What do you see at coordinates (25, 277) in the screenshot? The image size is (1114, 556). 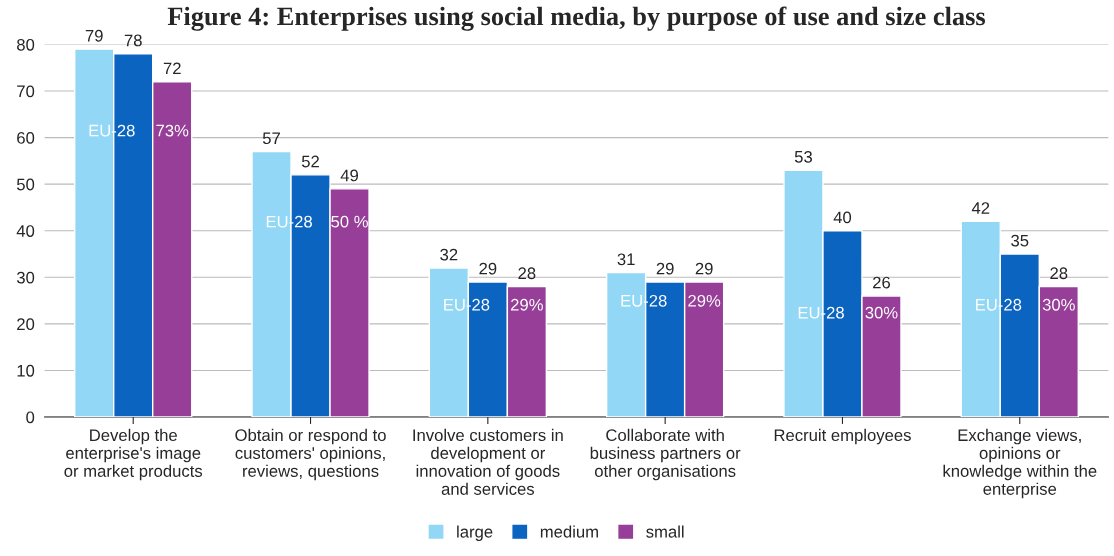 I see `y-tick-label: 30` at bounding box center [25, 277].